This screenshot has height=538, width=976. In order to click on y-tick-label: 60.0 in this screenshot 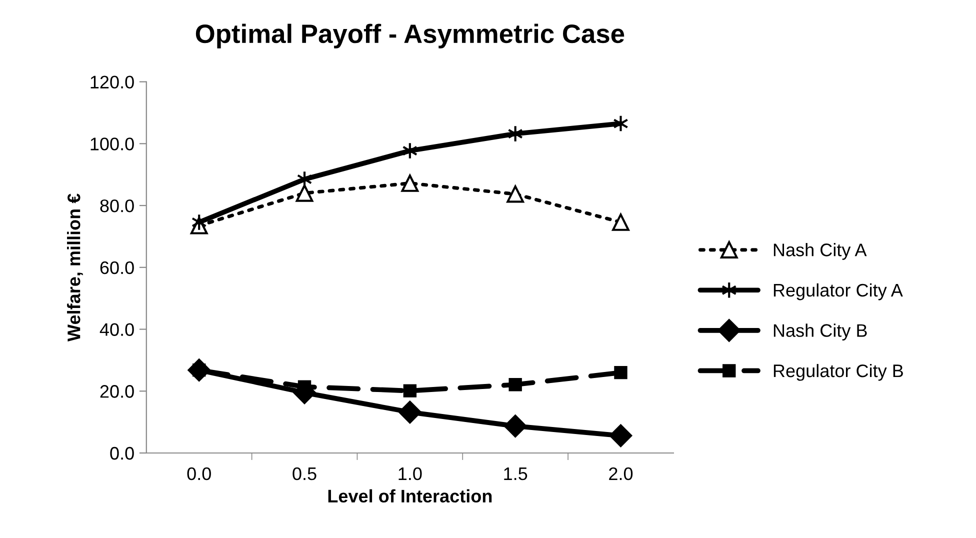, I will do `click(117, 267)`.